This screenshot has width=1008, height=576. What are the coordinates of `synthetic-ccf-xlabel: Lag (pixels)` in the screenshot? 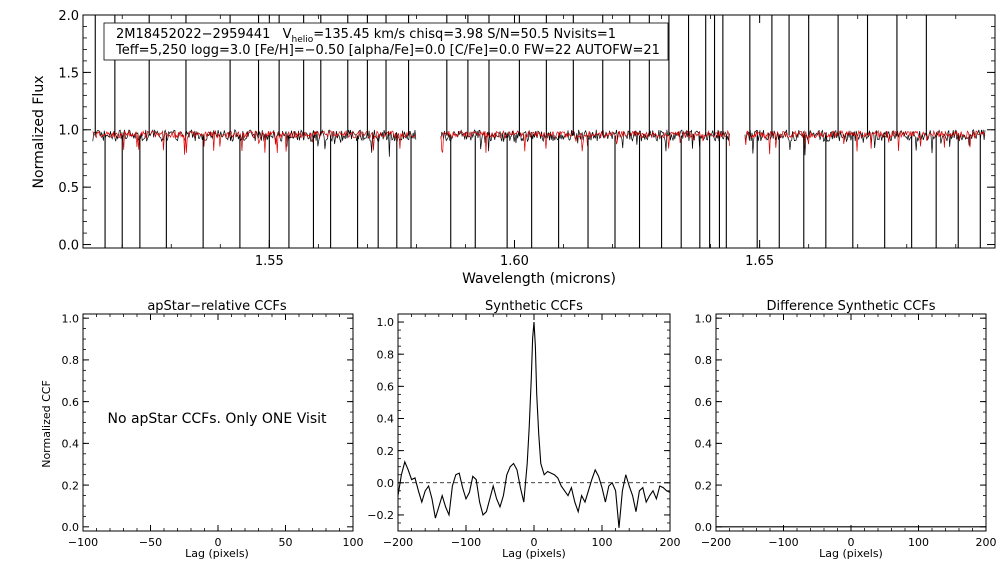 It's located at (534, 553).